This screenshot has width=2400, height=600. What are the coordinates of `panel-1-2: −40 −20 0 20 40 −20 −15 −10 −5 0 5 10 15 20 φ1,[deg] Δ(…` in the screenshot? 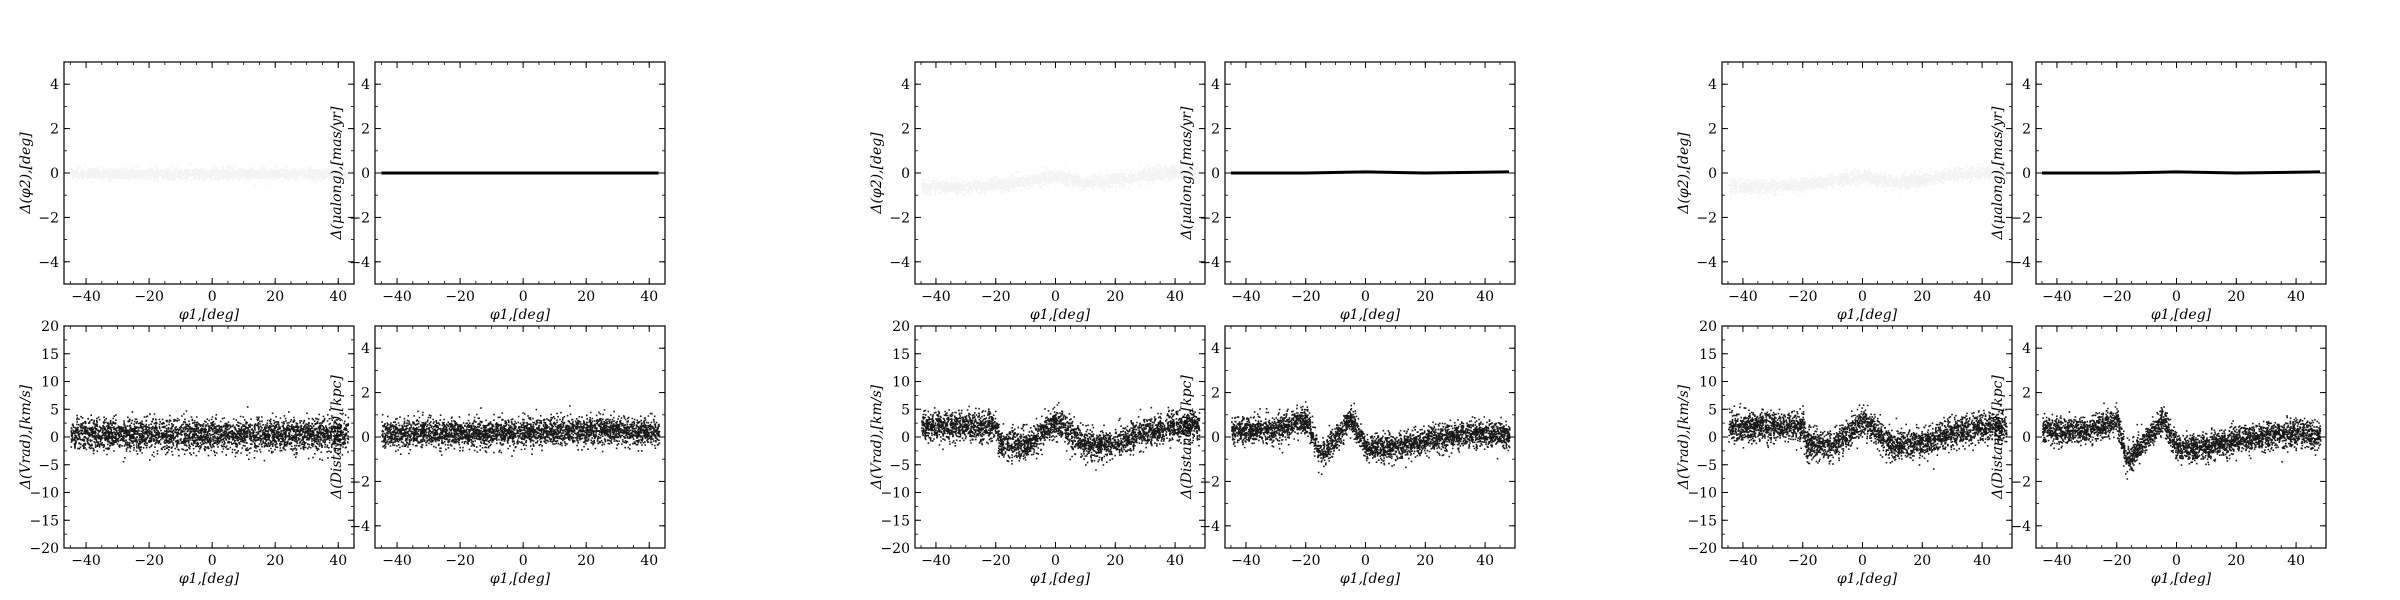 It's located at (1037, 453).